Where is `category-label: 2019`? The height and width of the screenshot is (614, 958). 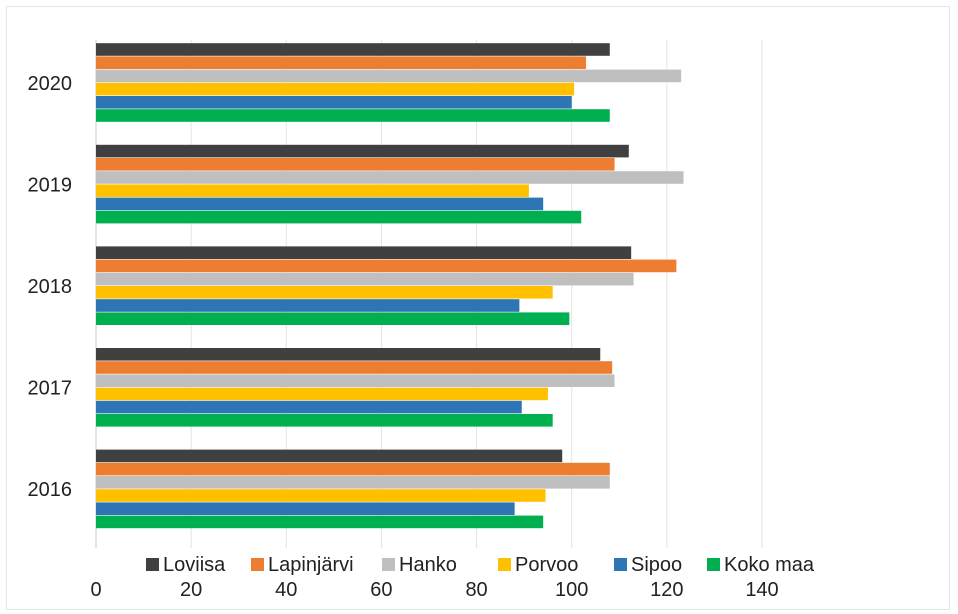
category-label: 2019 is located at coordinates (50, 185).